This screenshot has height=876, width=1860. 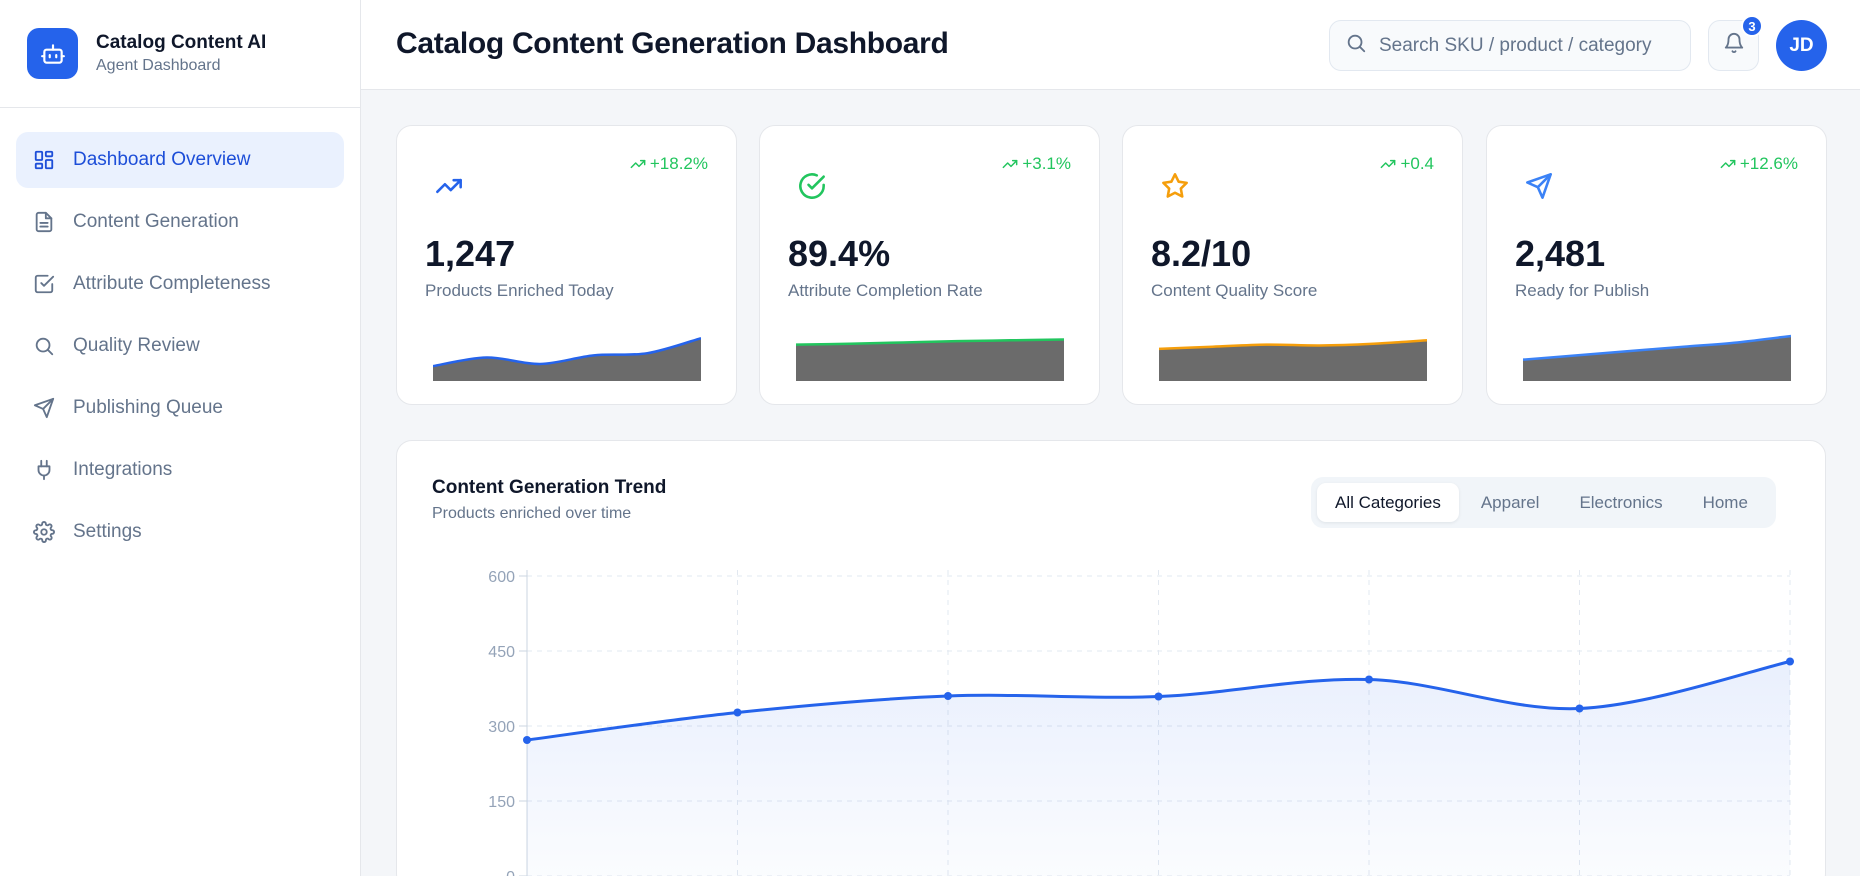 I want to click on page-title: Catalog Content Generation Dashboard, so click(x=672, y=43).